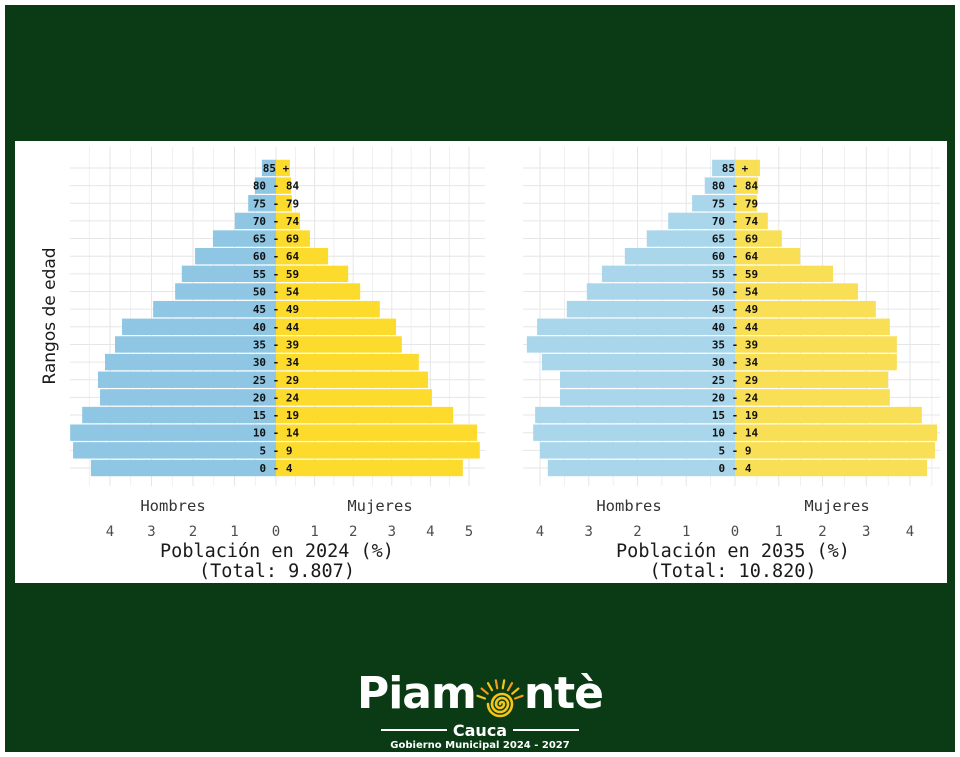 The width and height of the screenshot is (960, 757). I want to click on x-tick-label: 5, so click(469, 532).